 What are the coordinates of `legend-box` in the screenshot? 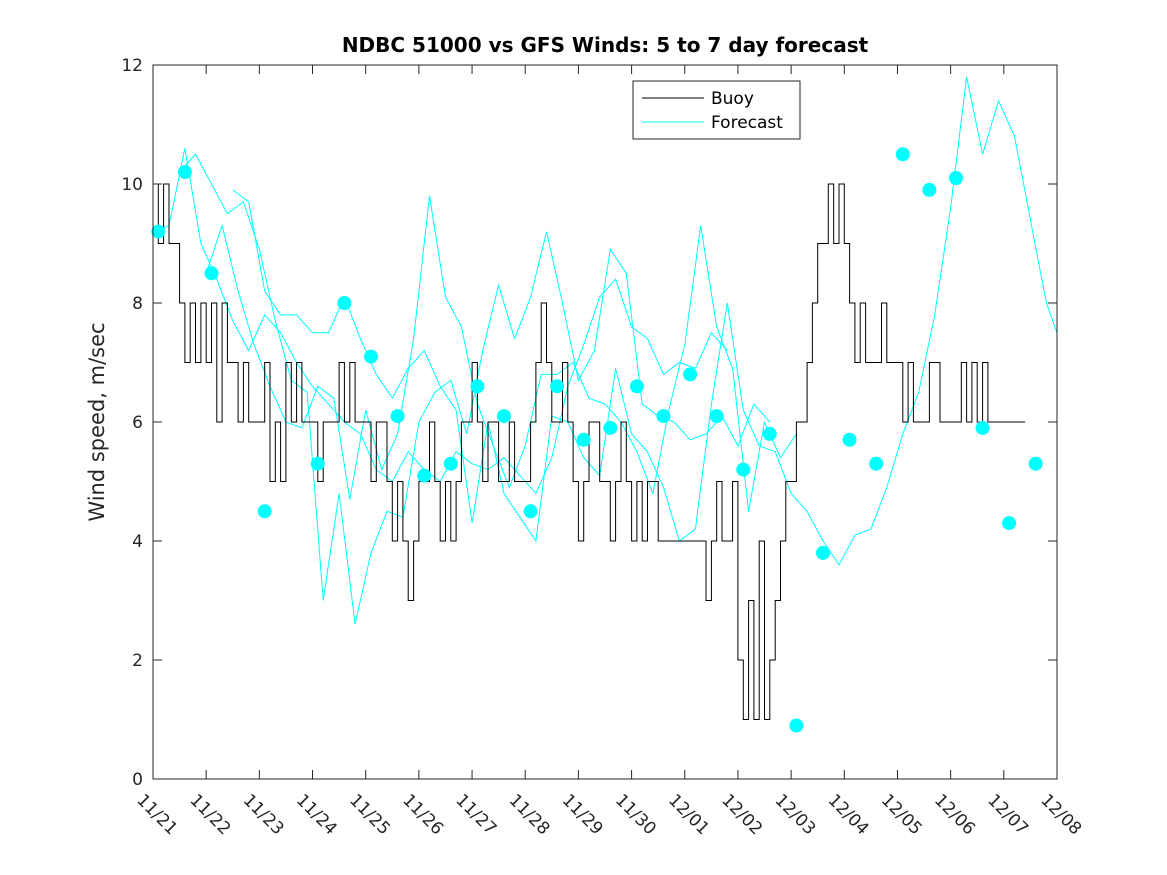 It's located at (716, 110).